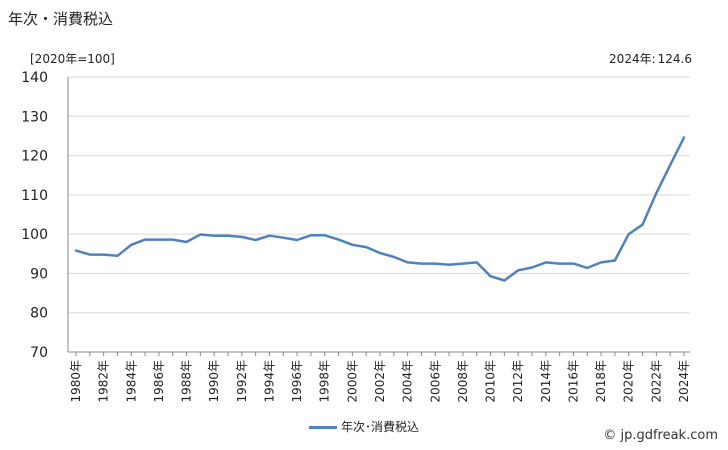 Image resolution: width=728 pixels, height=450 pixels. What do you see at coordinates (34, 235) in the screenshot?
I see `y-tick-label: 100` at bounding box center [34, 235].